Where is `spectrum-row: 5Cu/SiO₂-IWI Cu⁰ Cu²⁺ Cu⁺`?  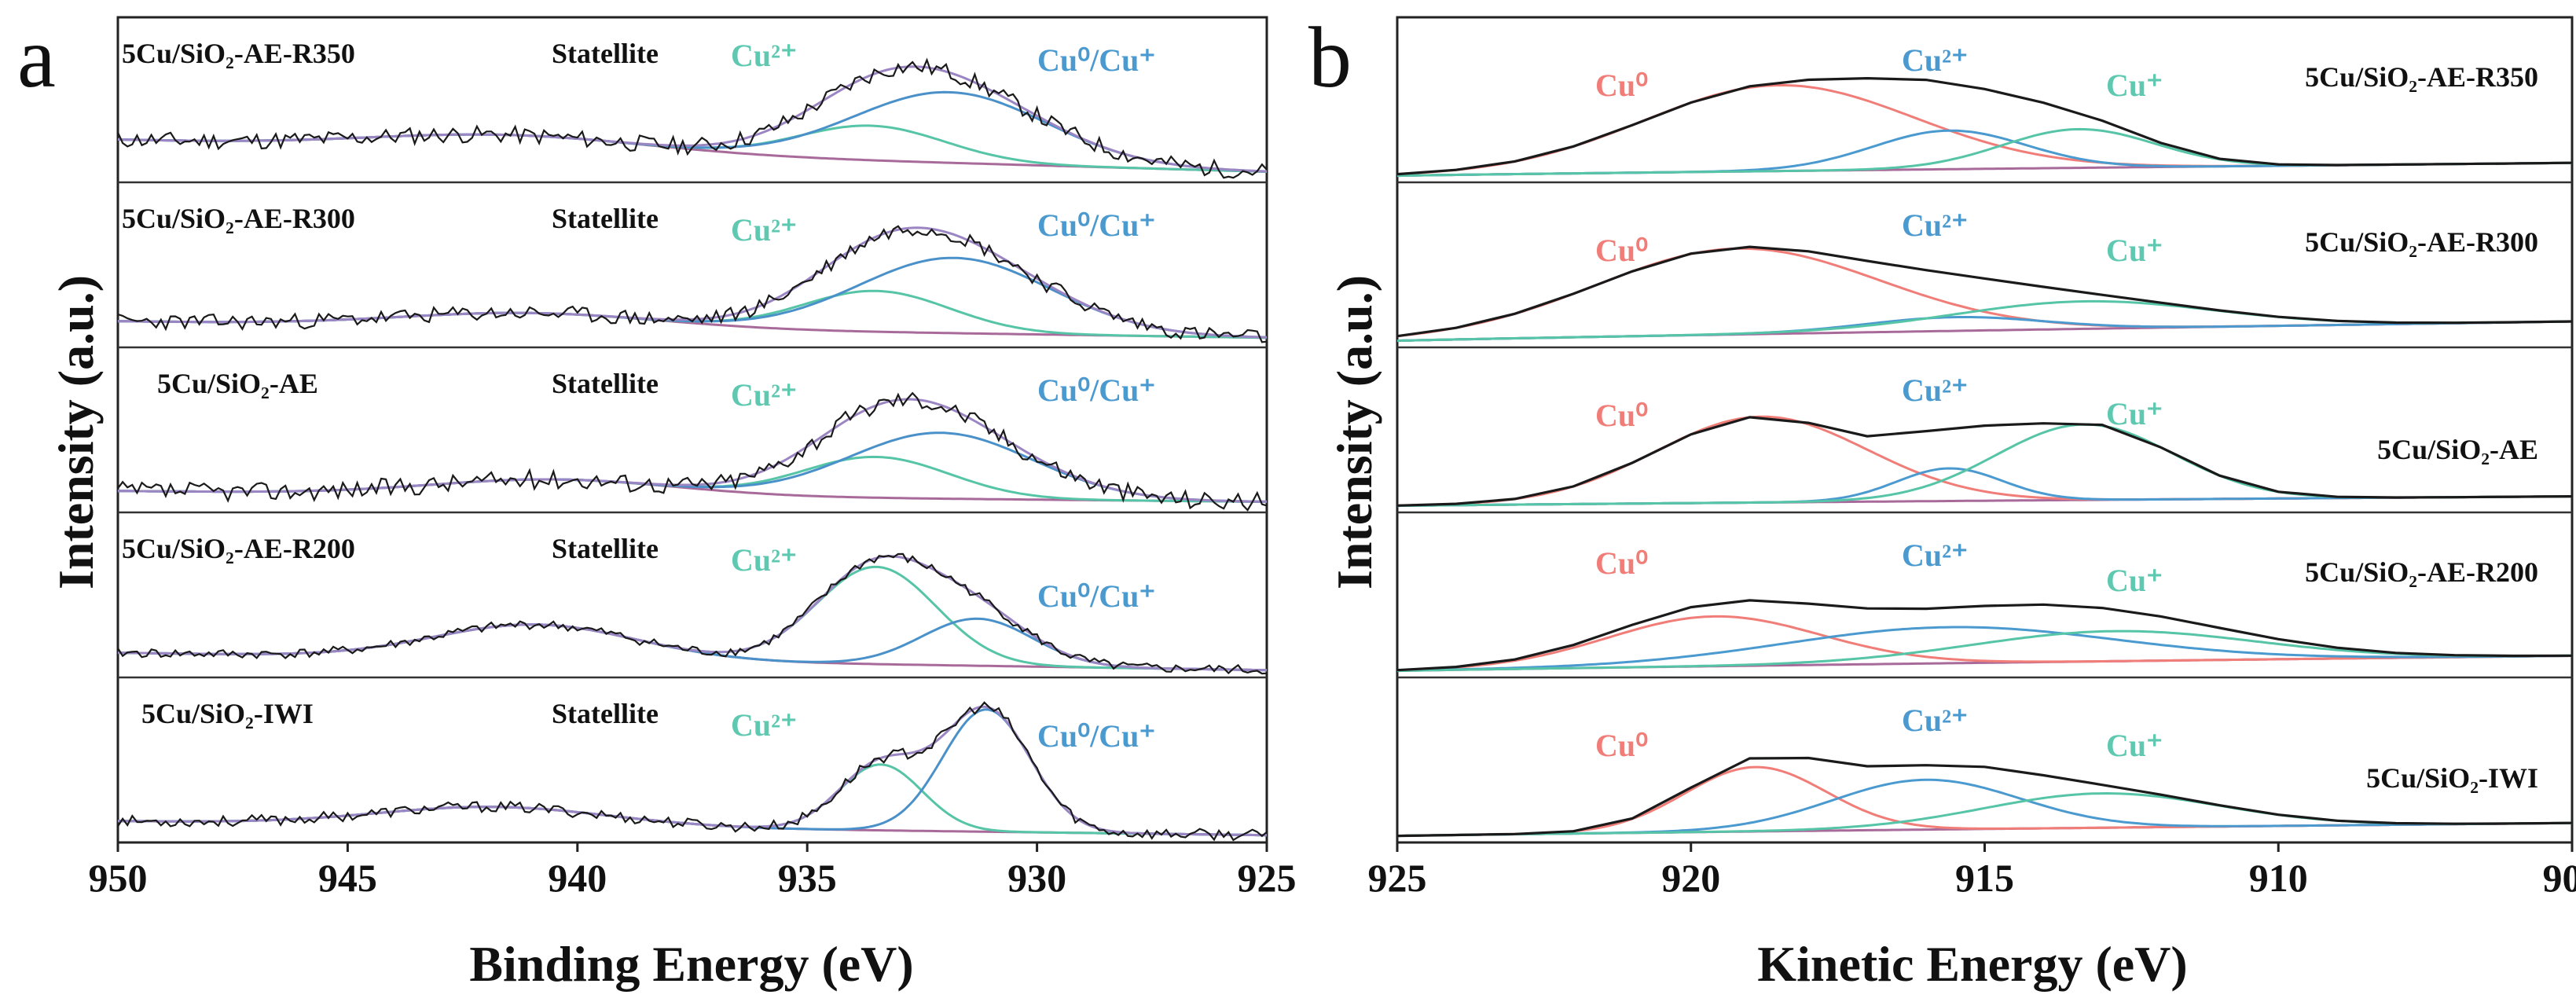 spectrum-row: 5Cu/SiO₂-IWI Cu⁰ Cu²⁺ Cu⁺ is located at coordinates (1984, 770).